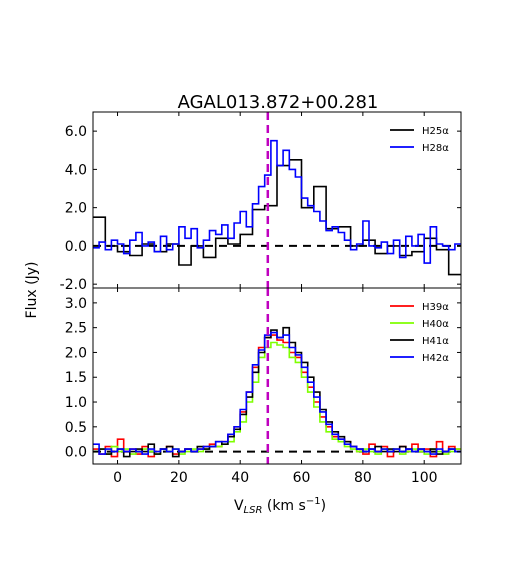 The width and height of the screenshot is (512, 567). What do you see at coordinates (435, 358) in the screenshot?
I see `legend-label: H42α` at bounding box center [435, 358].